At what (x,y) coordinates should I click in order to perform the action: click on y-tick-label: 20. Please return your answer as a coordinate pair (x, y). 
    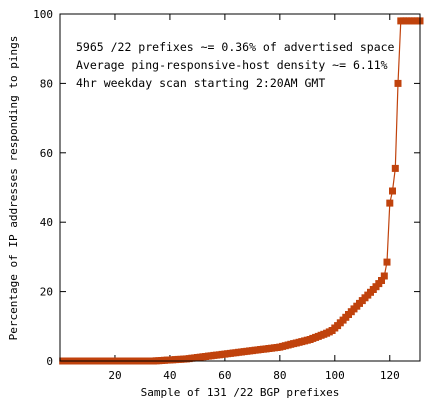
    Looking at the image, I should click on (46, 292).